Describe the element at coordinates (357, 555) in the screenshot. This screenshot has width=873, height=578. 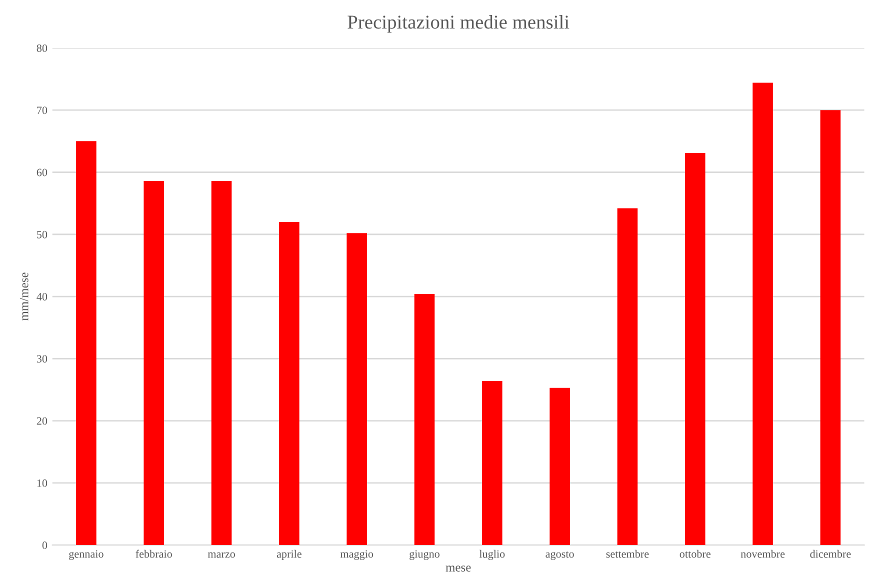
I see `x-tick-label: maggio` at that location.